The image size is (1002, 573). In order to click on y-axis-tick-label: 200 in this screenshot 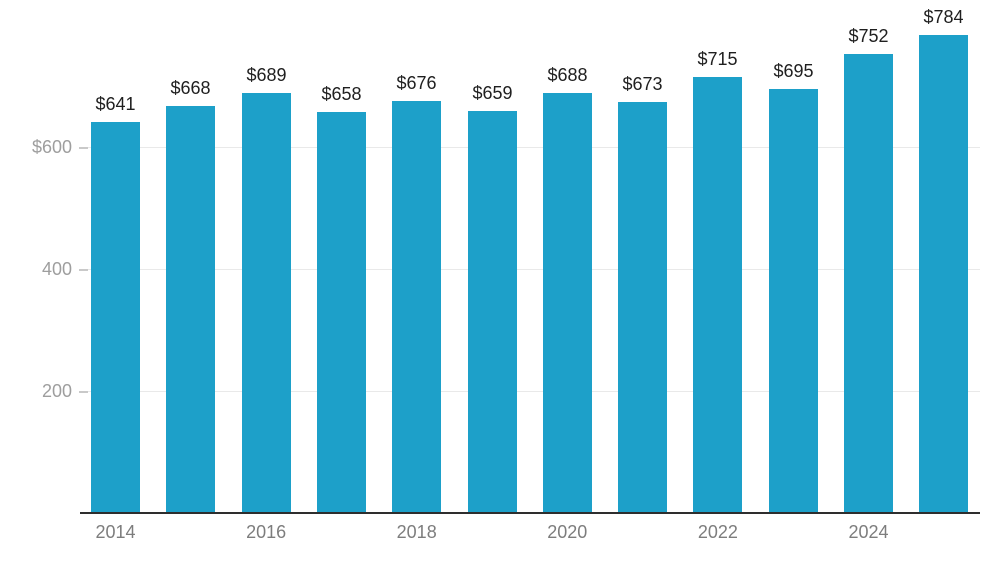, I will do `click(56, 391)`.